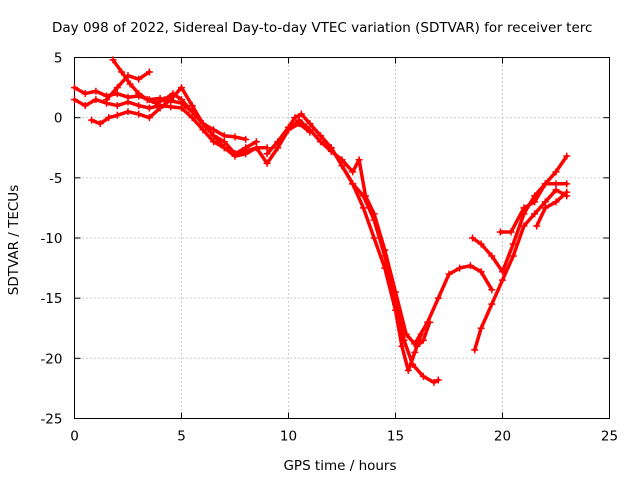 The image size is (640, 480). Describe the element at coordinates (14, 240) in the screenshot. I see `y-axis-label: SDTVAR / TECUs` at that location.